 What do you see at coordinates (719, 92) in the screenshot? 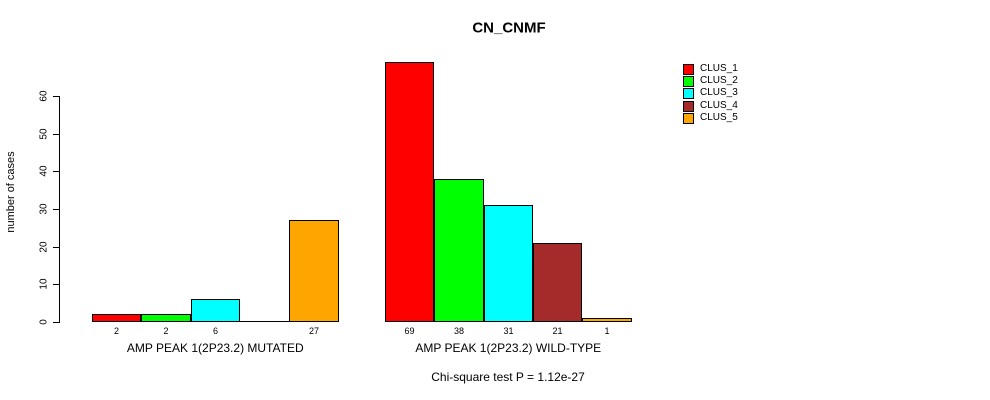
I see `legend-label: CLUS_3` at bounding box center [719, 92].